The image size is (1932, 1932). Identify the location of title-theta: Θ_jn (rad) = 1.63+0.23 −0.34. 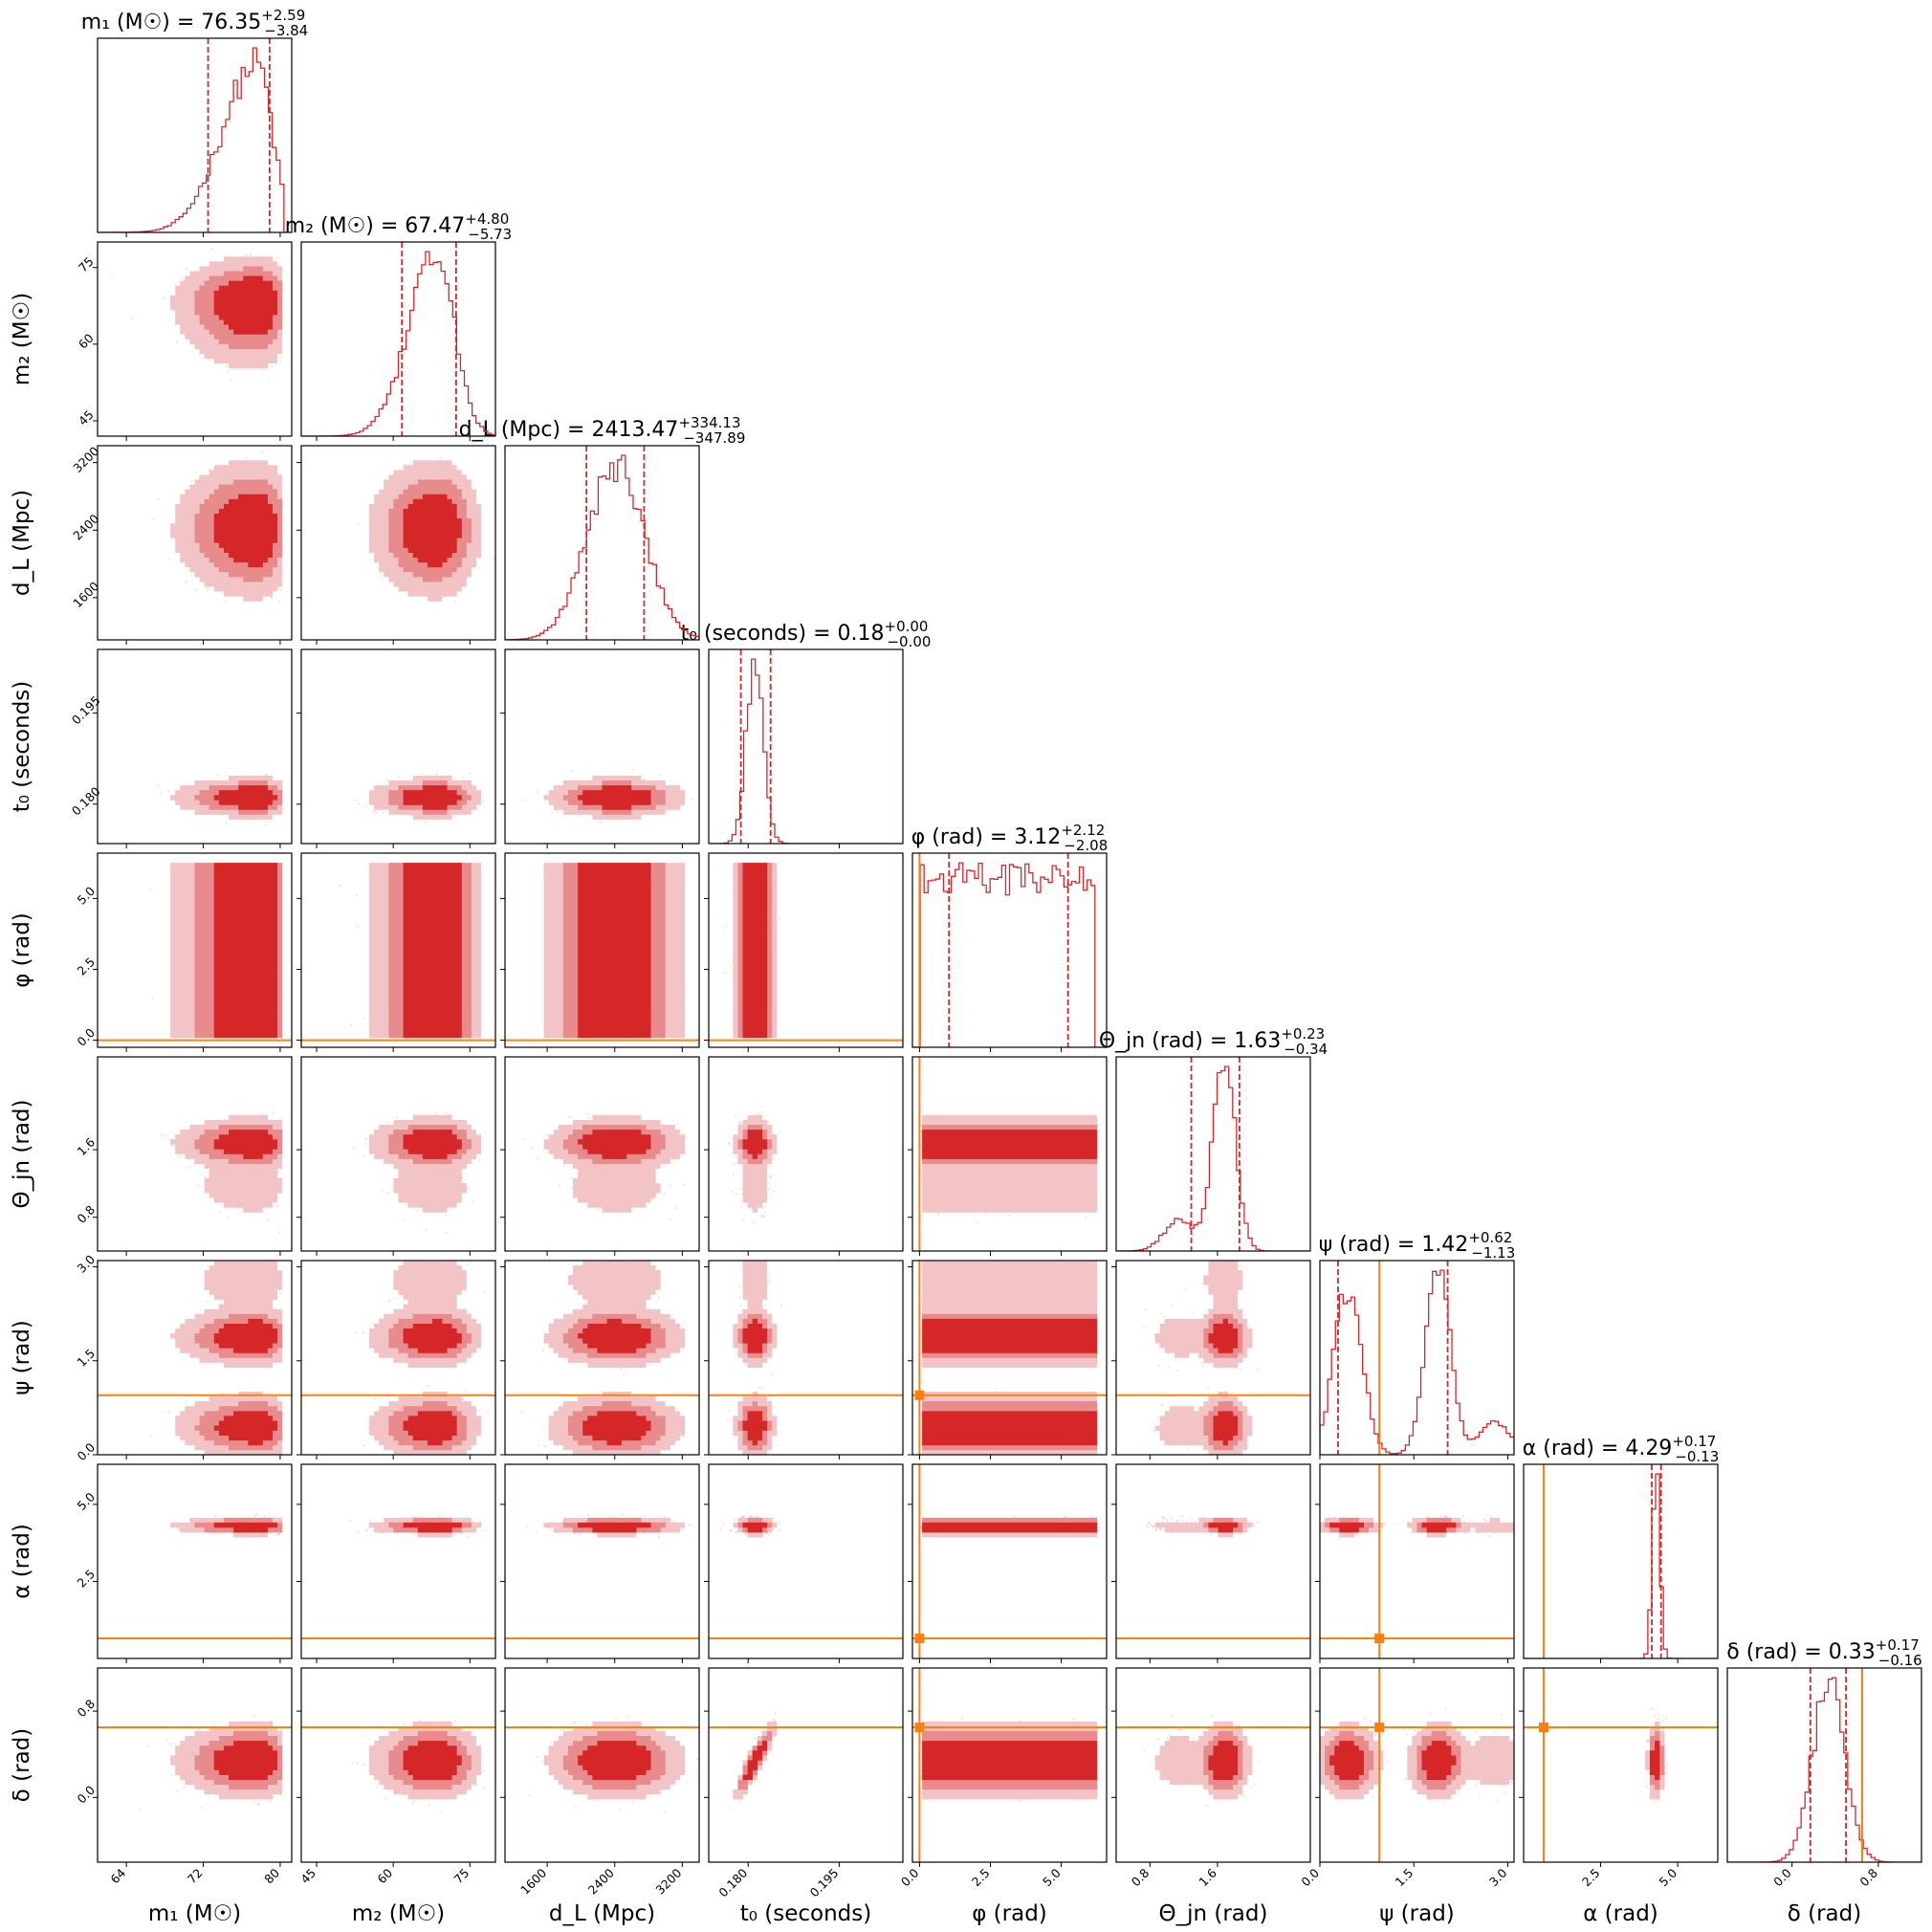
(1213, 1041).